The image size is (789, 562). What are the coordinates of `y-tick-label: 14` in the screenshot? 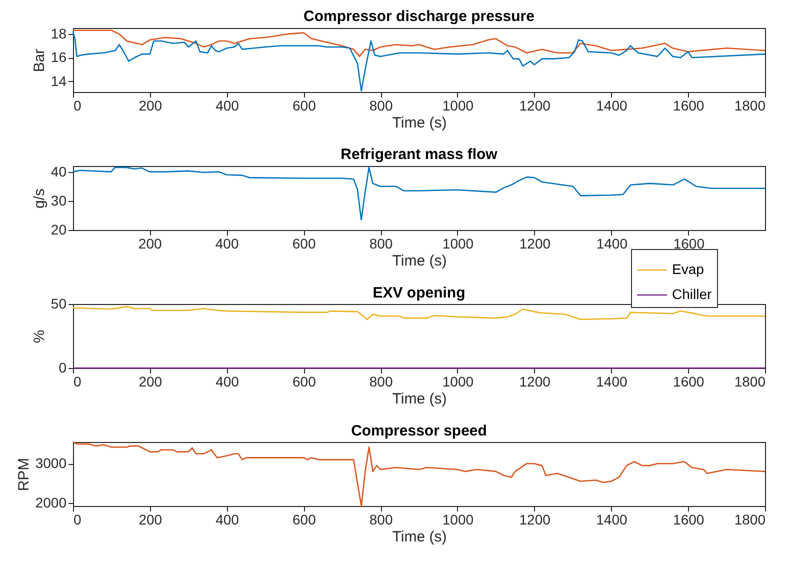 It's located at (58, 80).